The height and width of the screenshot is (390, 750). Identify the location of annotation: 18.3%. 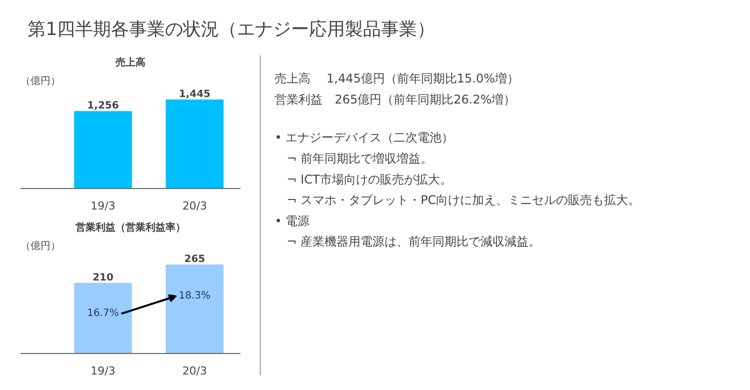
(194, 296).